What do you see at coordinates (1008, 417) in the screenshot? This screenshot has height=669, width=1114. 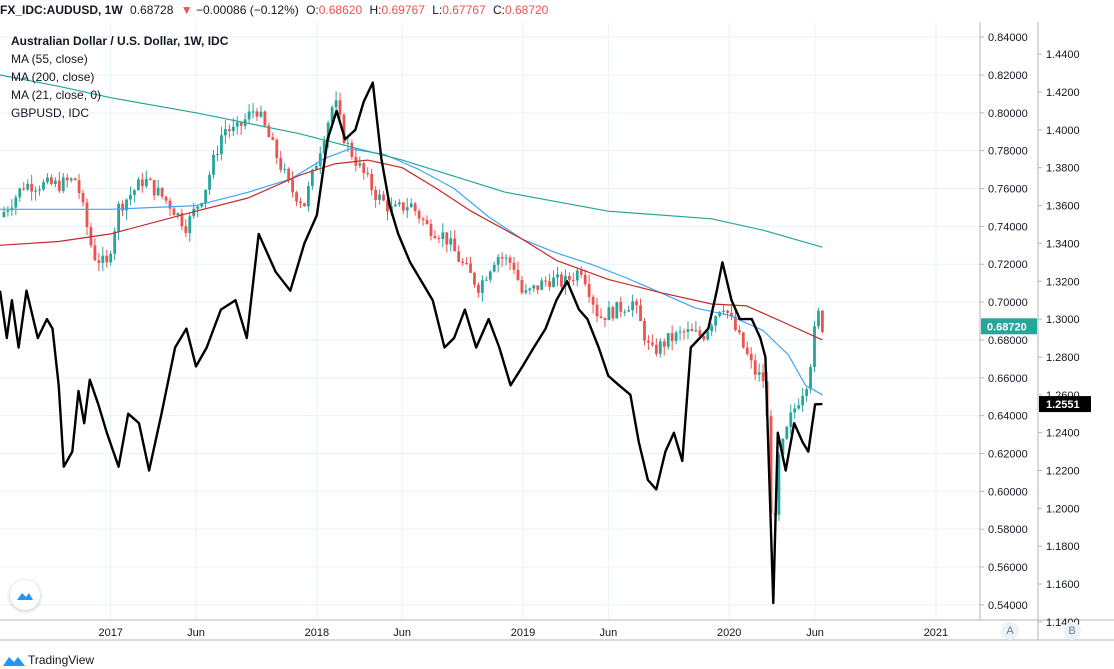 I see `y-tick-label-left: 0.64000` at bounding box center [1008, 417].